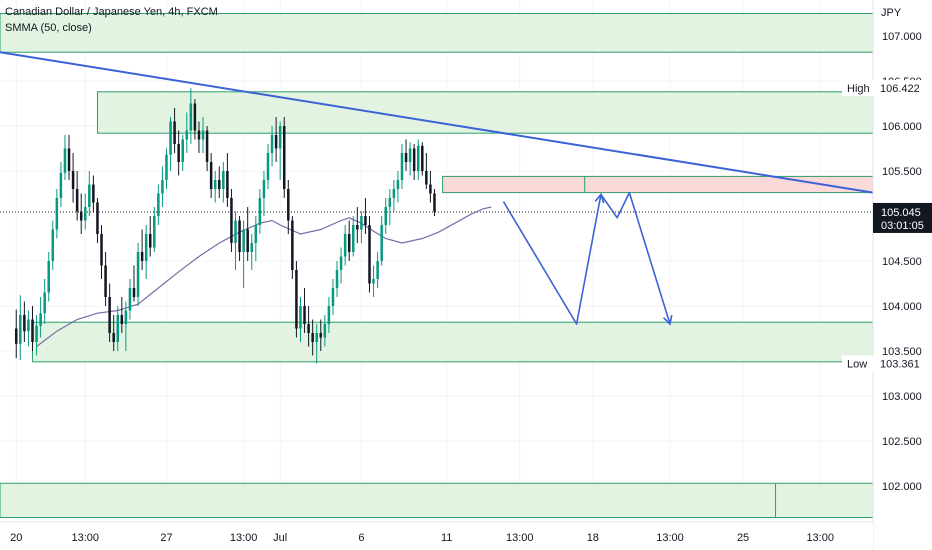 The height and width of the screenshot is (550, 932). Describe the element at coordinates (586, 258) in the screenshot. I see `projection-path` at that location.